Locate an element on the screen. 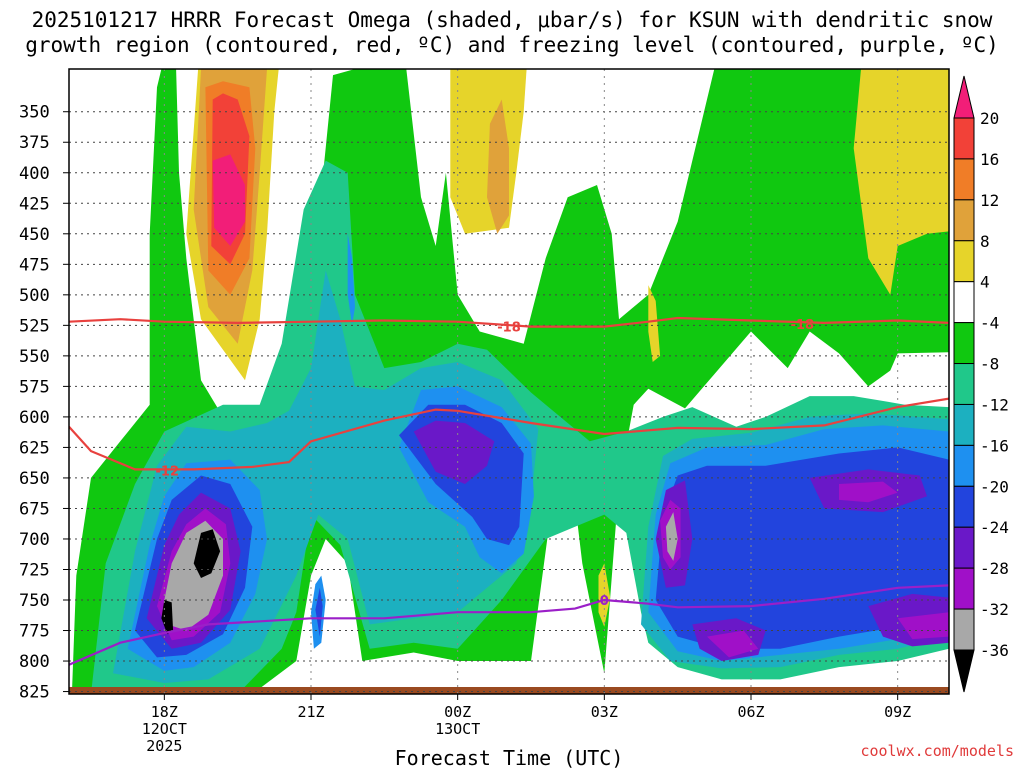  x-tick-label-0-2: 2025 is located at coordinates (164, 746).